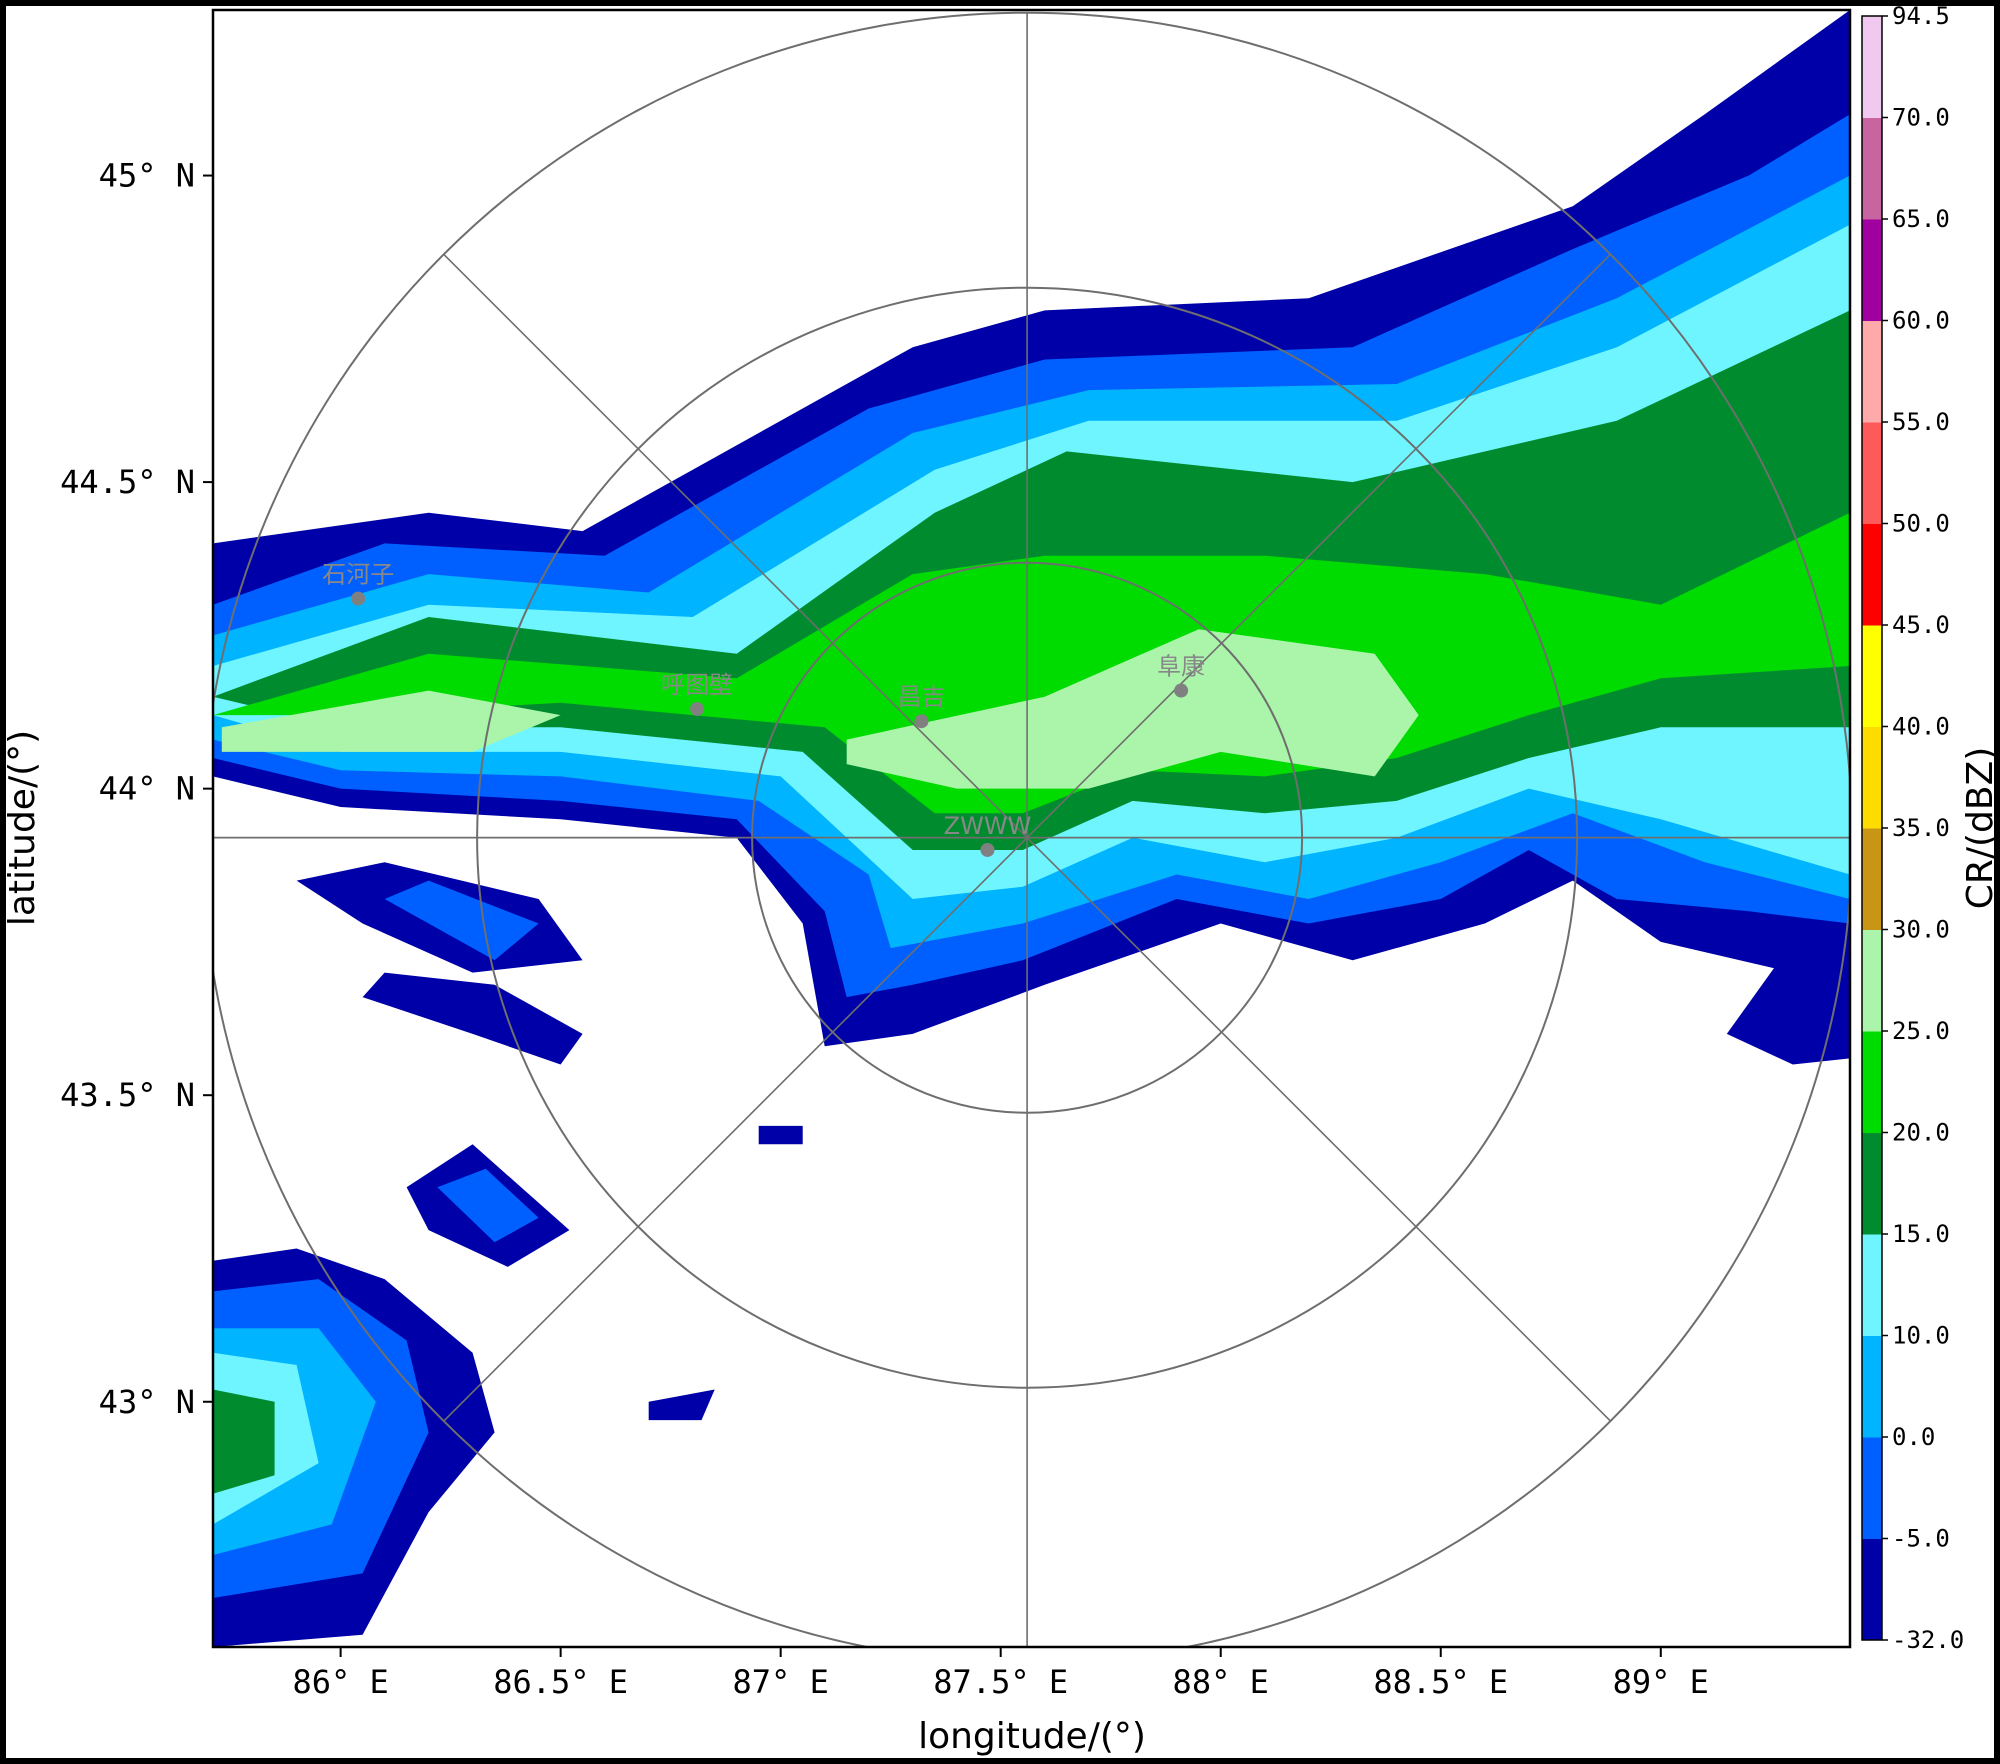  What do you see at coordinates (340, 1682) in the screenshot?
I see `x-tick-label: 86° E` at bounding box center [340, 1682].